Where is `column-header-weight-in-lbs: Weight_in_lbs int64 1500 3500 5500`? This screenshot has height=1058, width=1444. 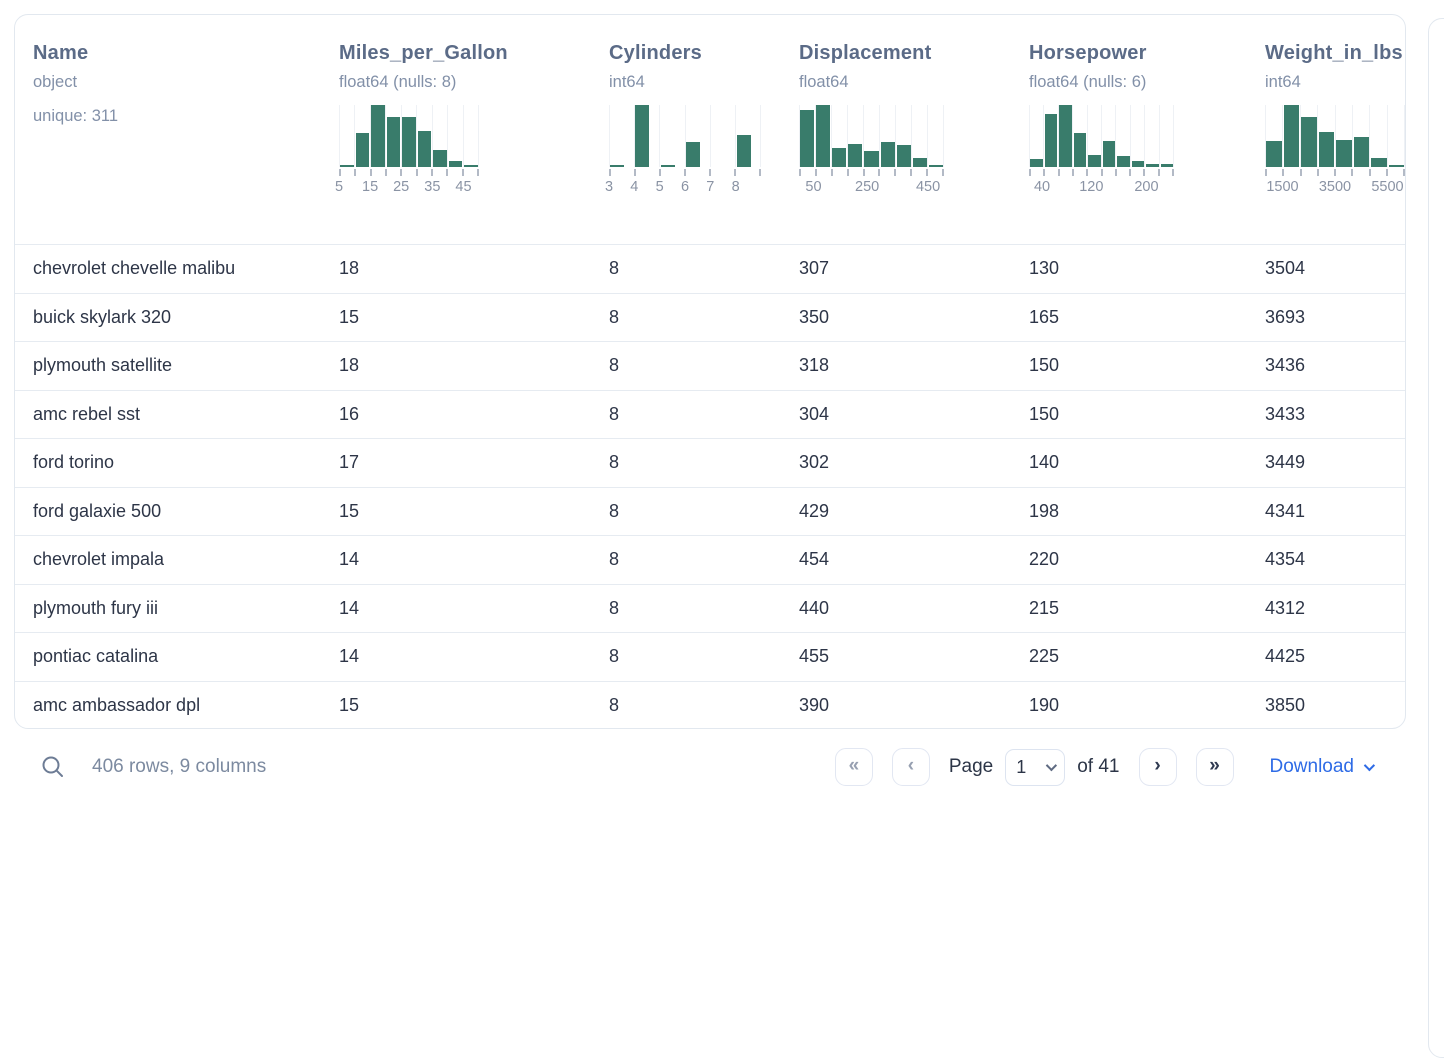 column-header-weight-in-lbs: Weight_in_lbs int64 1500 3500 5500 is located at coordinates (1335, 142).